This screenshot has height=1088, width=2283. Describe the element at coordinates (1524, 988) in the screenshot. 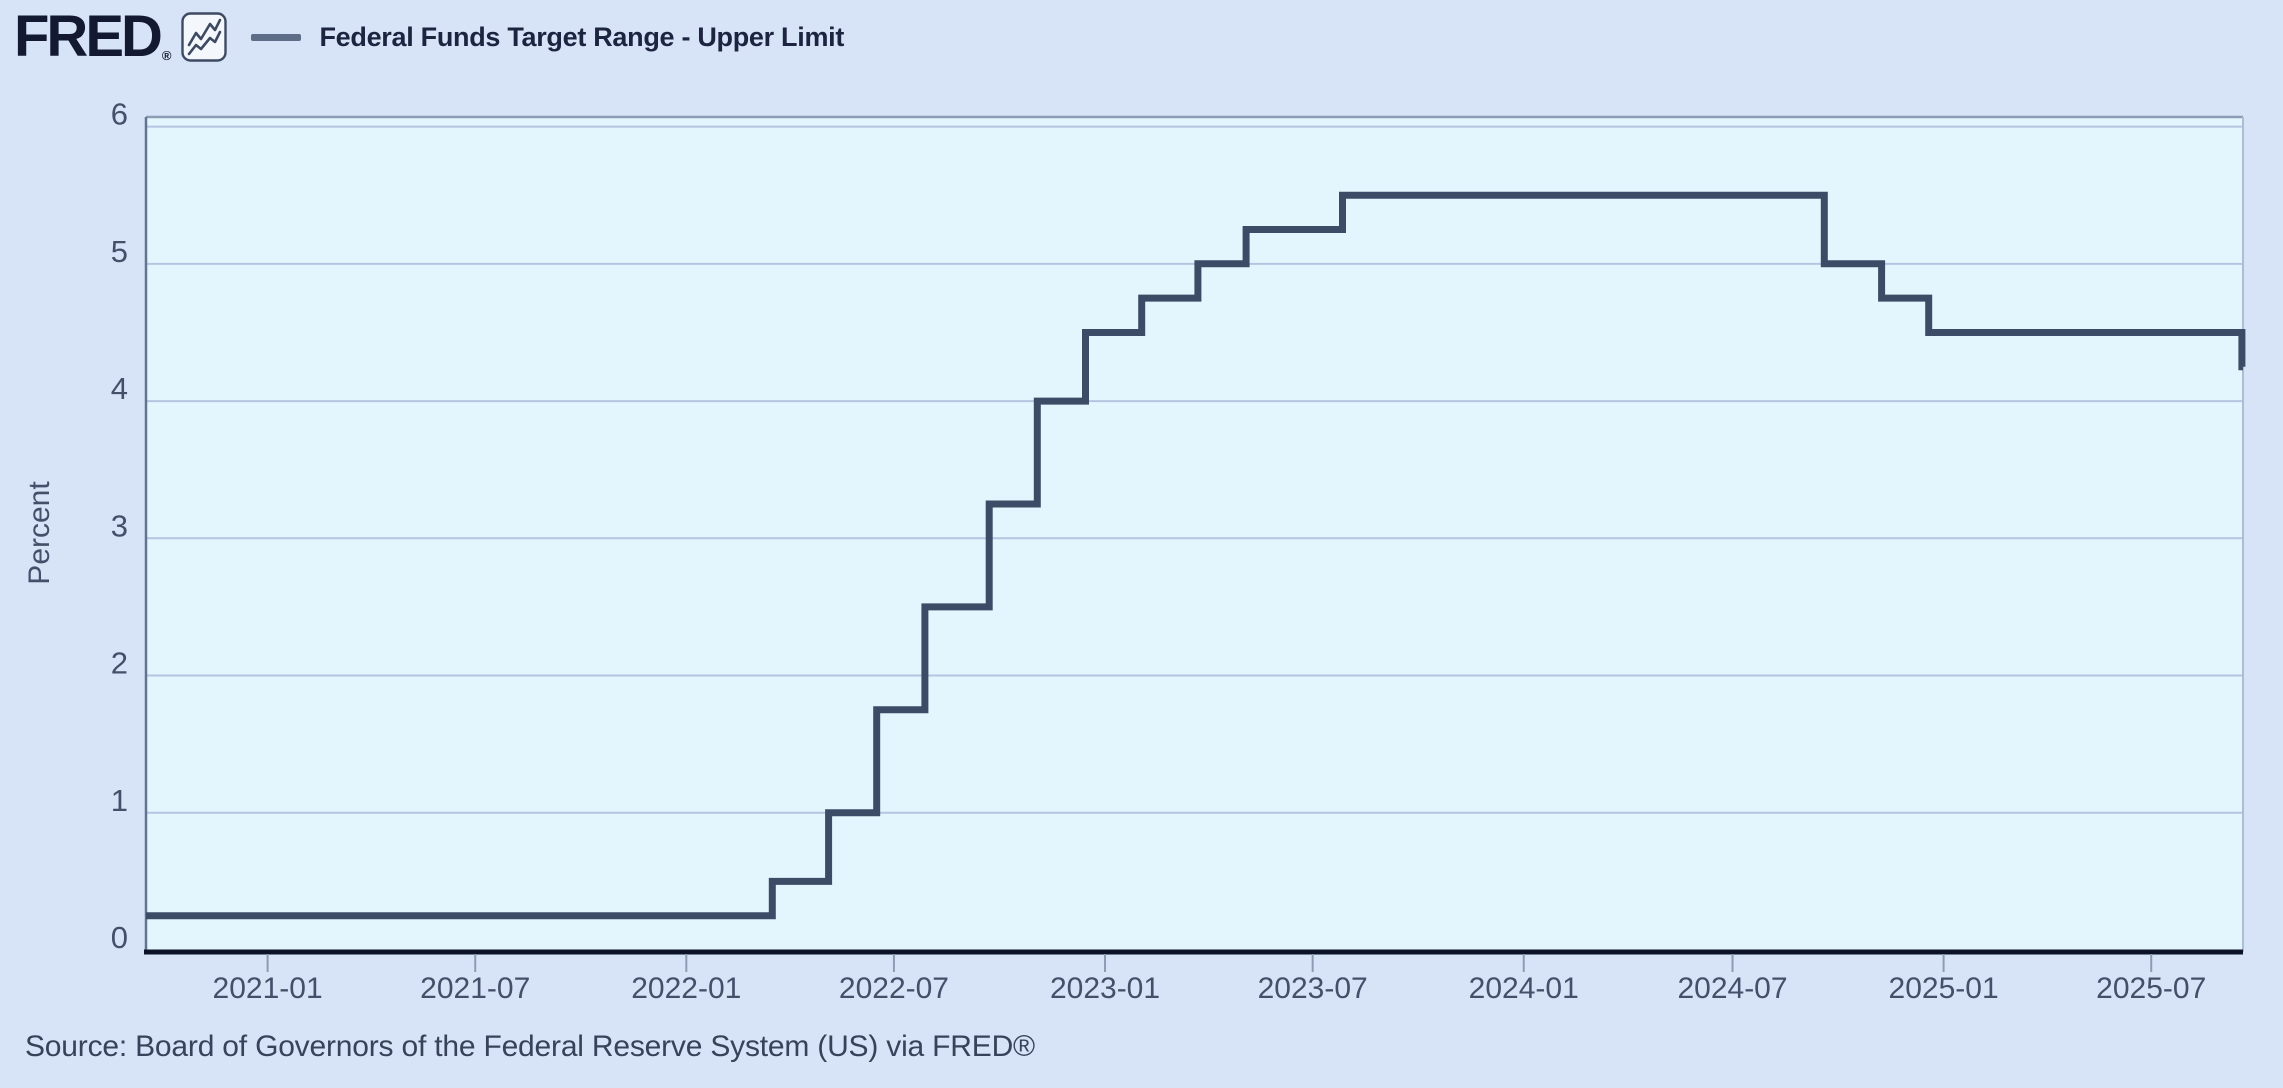

I see `x-tick-label: 2024-01` at that location.